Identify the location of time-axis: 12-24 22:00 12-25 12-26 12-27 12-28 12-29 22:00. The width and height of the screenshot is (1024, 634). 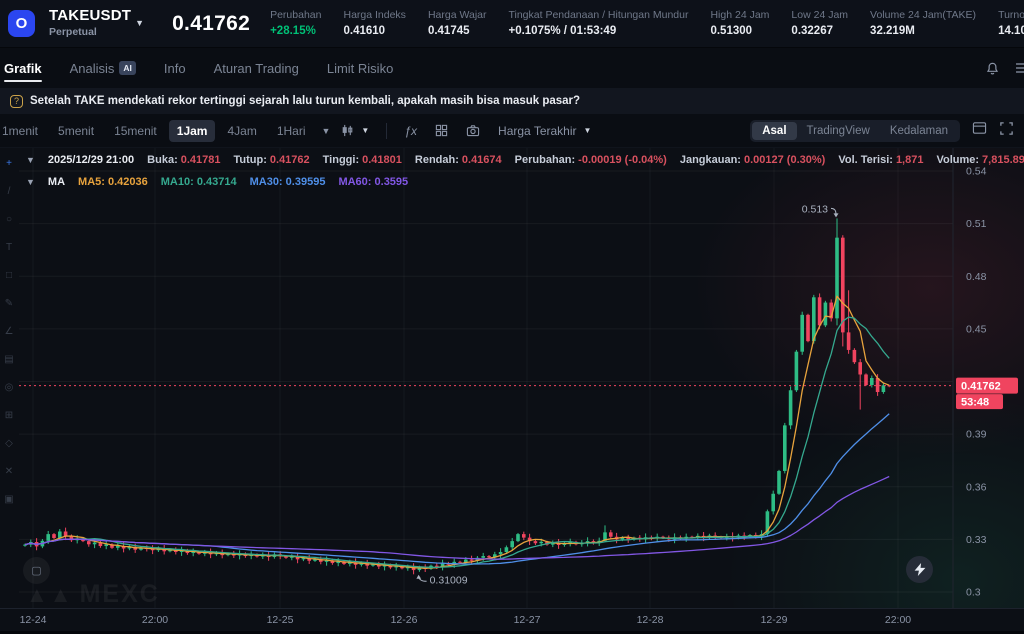
(512, 619).